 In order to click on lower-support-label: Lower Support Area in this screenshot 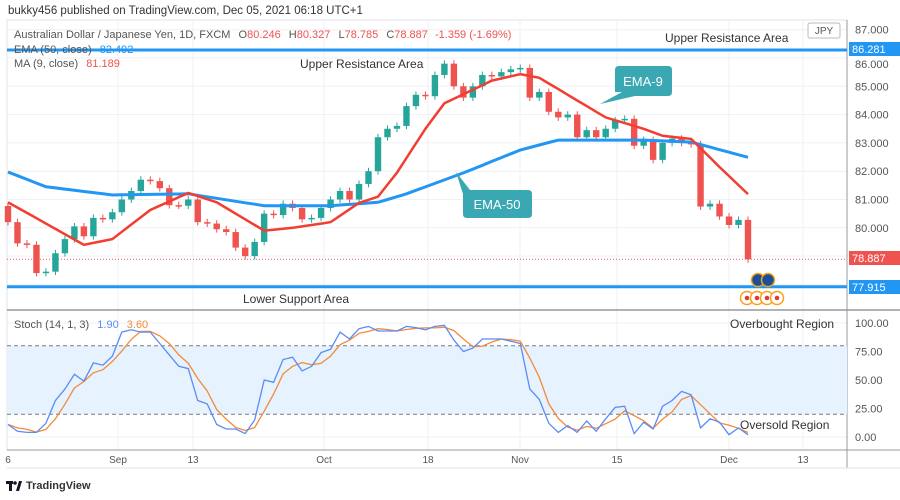, I will do `click(296, 299)`.